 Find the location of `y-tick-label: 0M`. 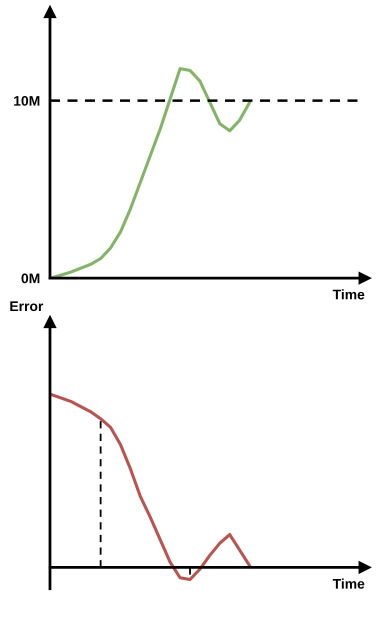

y-tick-label: 0M is located at coordinates (31, 278).